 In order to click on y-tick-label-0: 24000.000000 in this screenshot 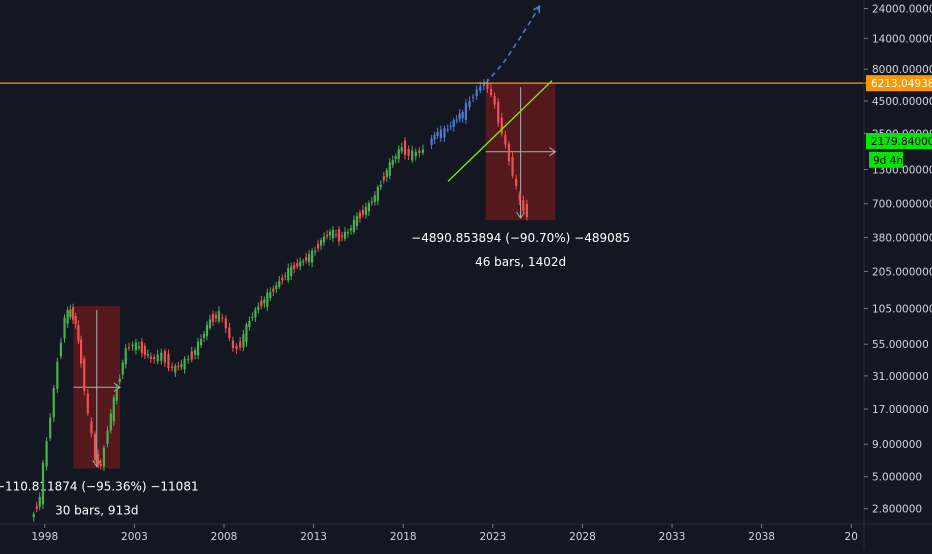, I will do `click(902, 10)`.